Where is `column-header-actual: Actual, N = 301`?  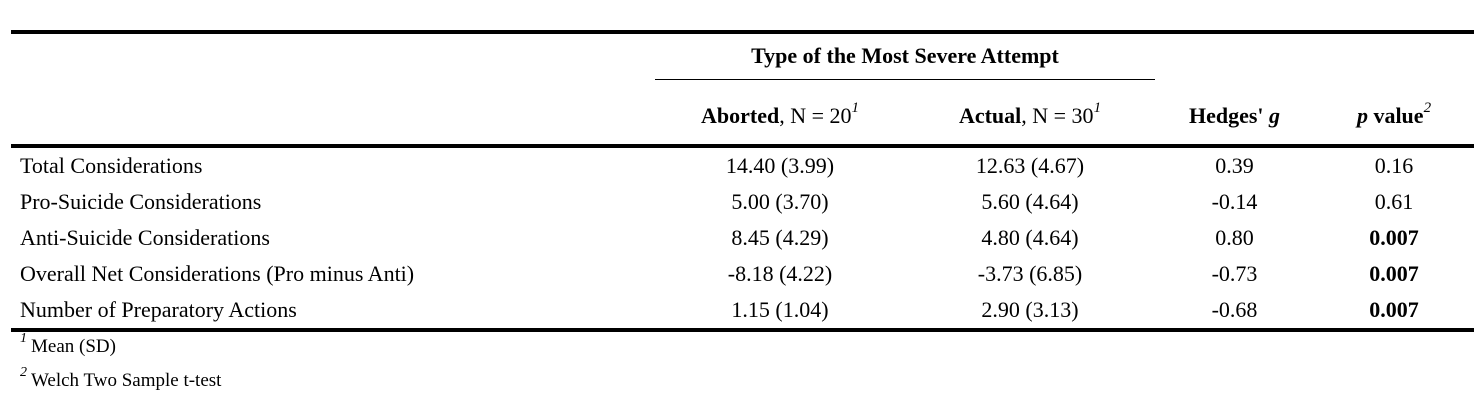
column-header-actual: Actual, N = 301 is located at coordinates (1030, 118).